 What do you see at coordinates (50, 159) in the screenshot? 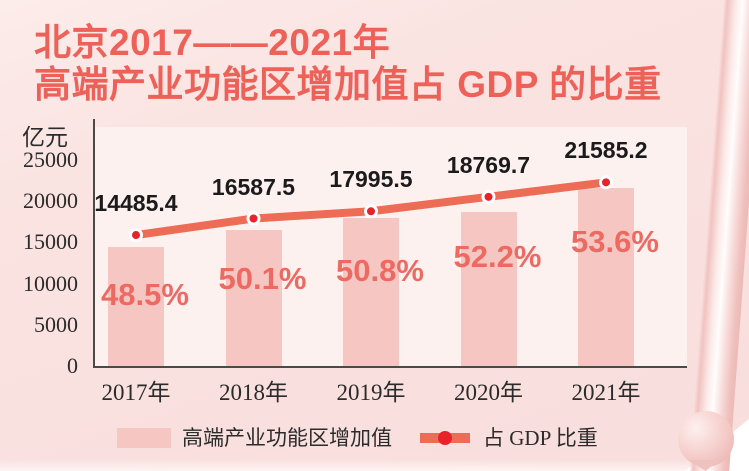
I see `y-axis-tick-25000: 25000` at bounding box center [50, 159].